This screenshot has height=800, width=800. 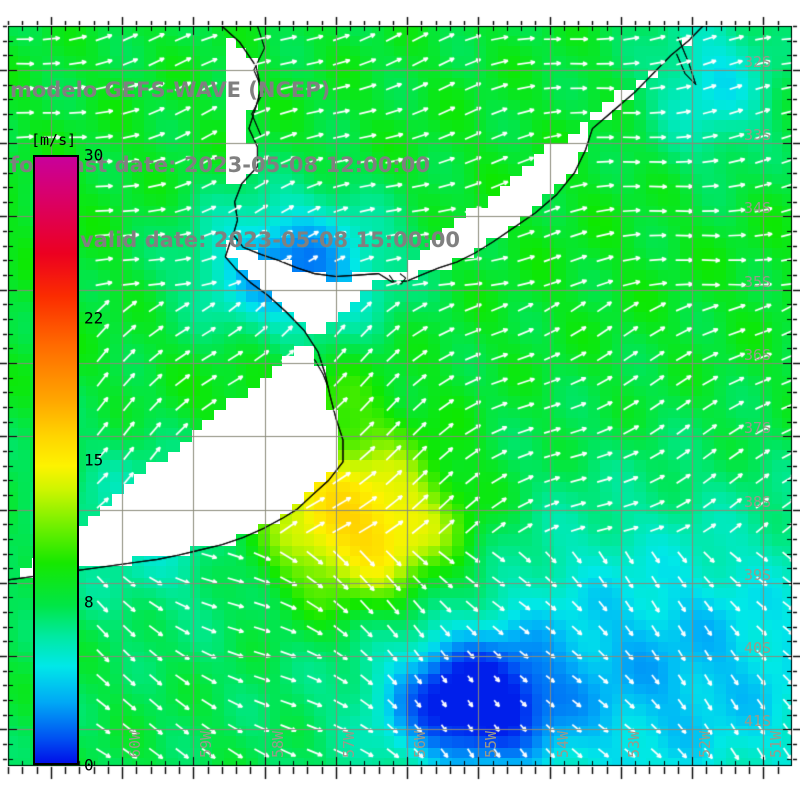 What do you see at coordinates (491, 744) in the screenshot?
I see `lon-label-55W: 55W` at bounding box center [491, 744].